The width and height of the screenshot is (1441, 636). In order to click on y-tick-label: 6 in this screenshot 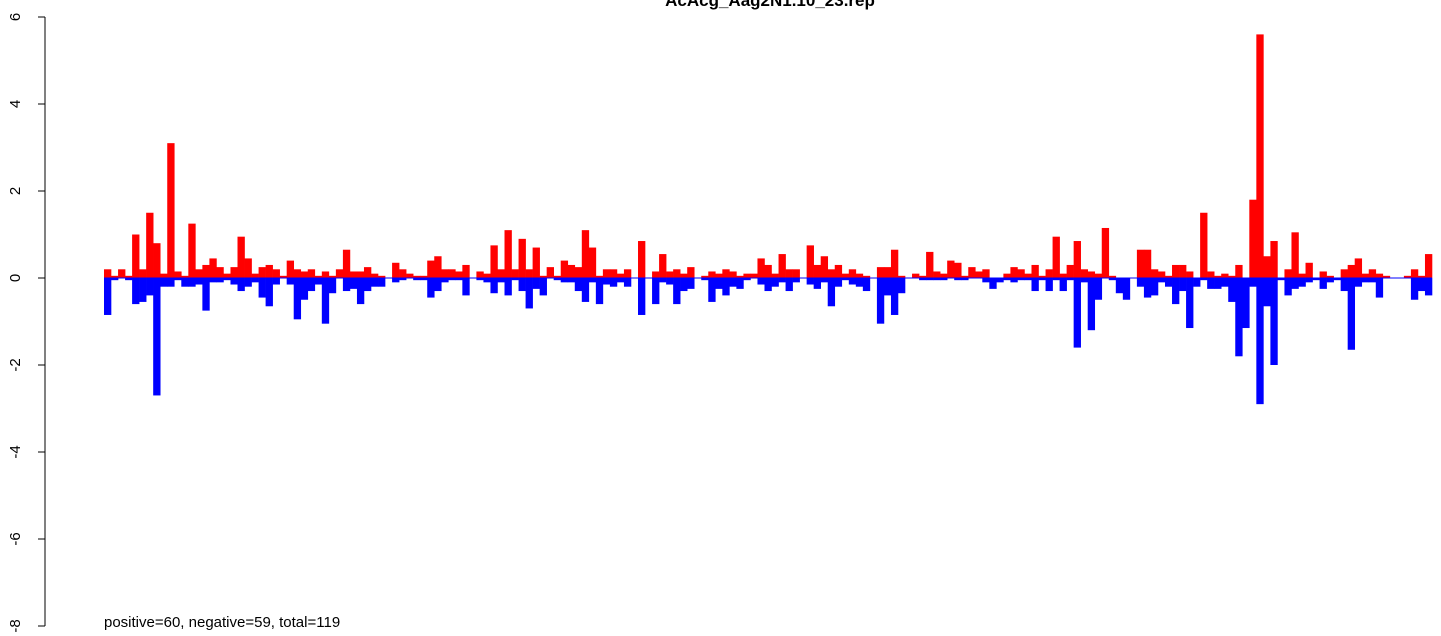, I will do `click(15, 17)`.